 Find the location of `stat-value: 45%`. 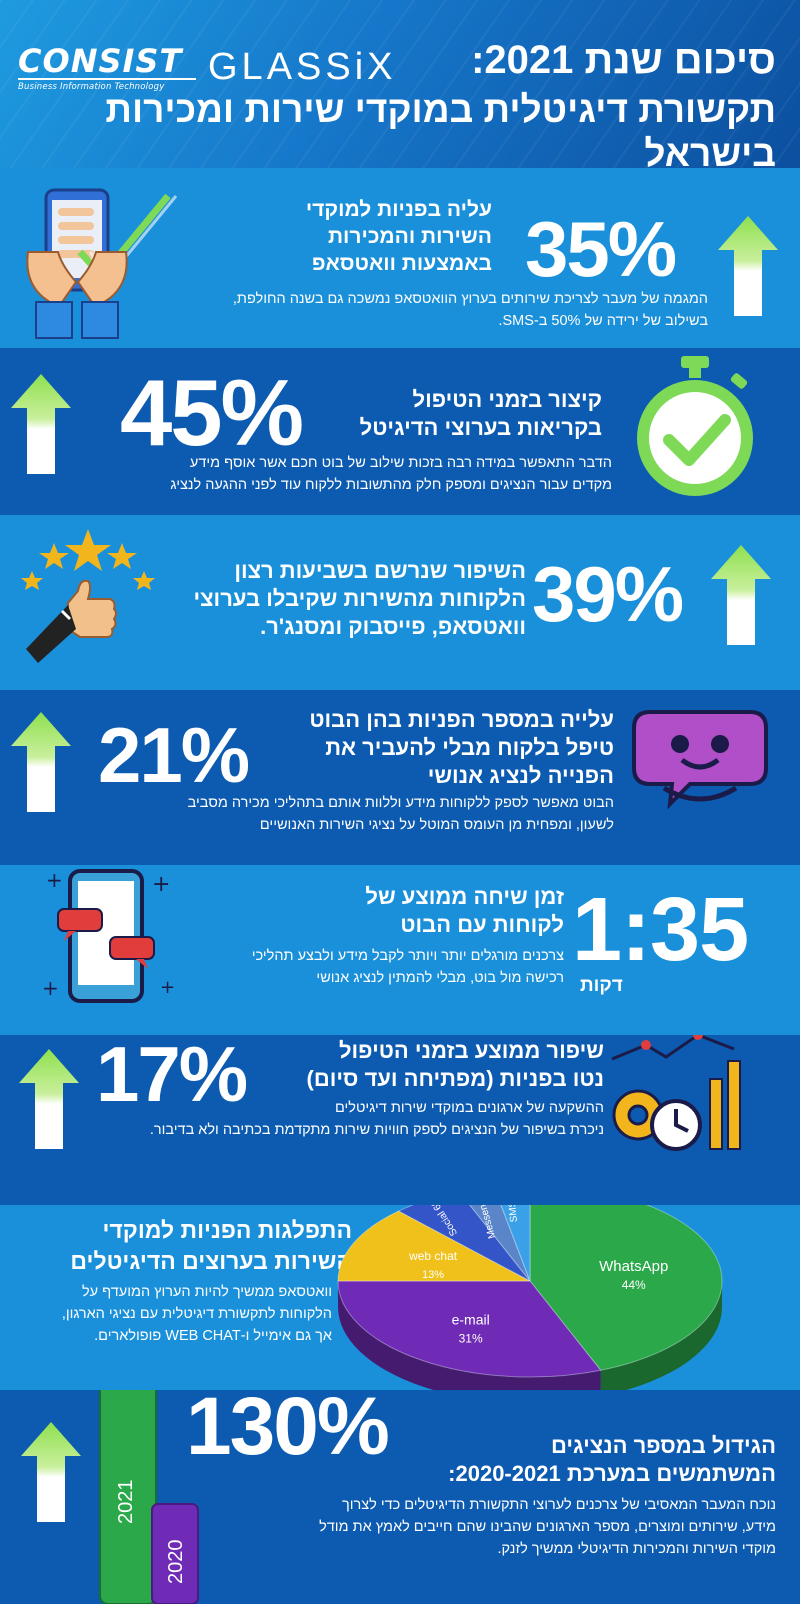

stat-value: 45% is located at coordinates (212, 412).